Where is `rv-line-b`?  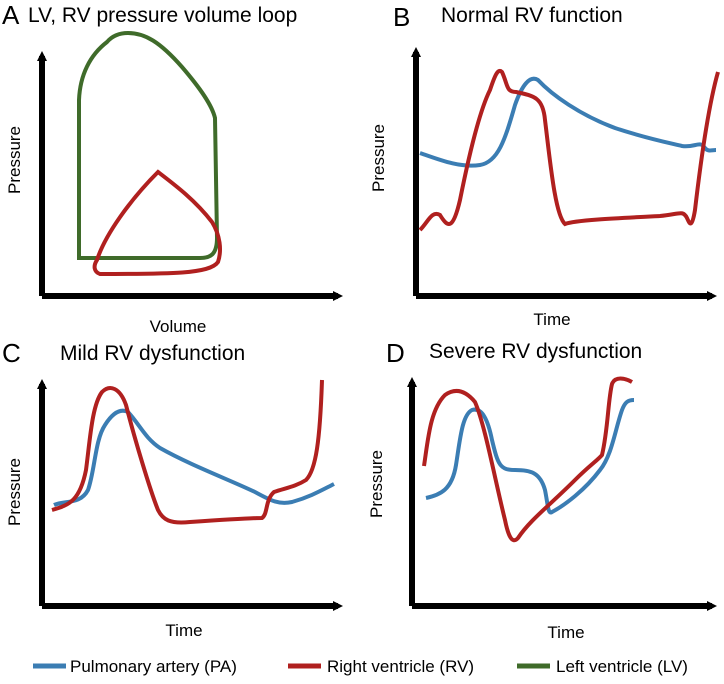 rv-line-b is located at coordinates (569, 150).